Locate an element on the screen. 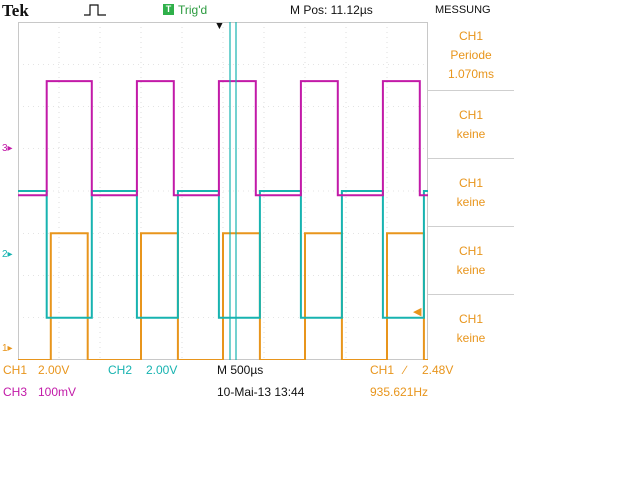 This screenshot has width=629, height=484. measure-slot-1: CH1 Periode 1.070ms is located at coordinates (471, 55).